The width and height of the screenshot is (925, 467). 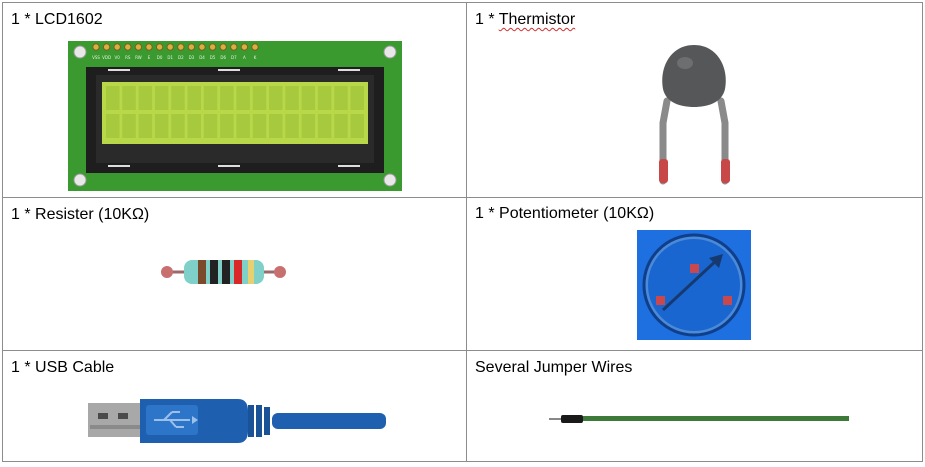 What do you see at coordinates (63, 367) in the screenshot?
I see `label-usb-cable: 1 * USB Cable` at bounding box center [63, 367].